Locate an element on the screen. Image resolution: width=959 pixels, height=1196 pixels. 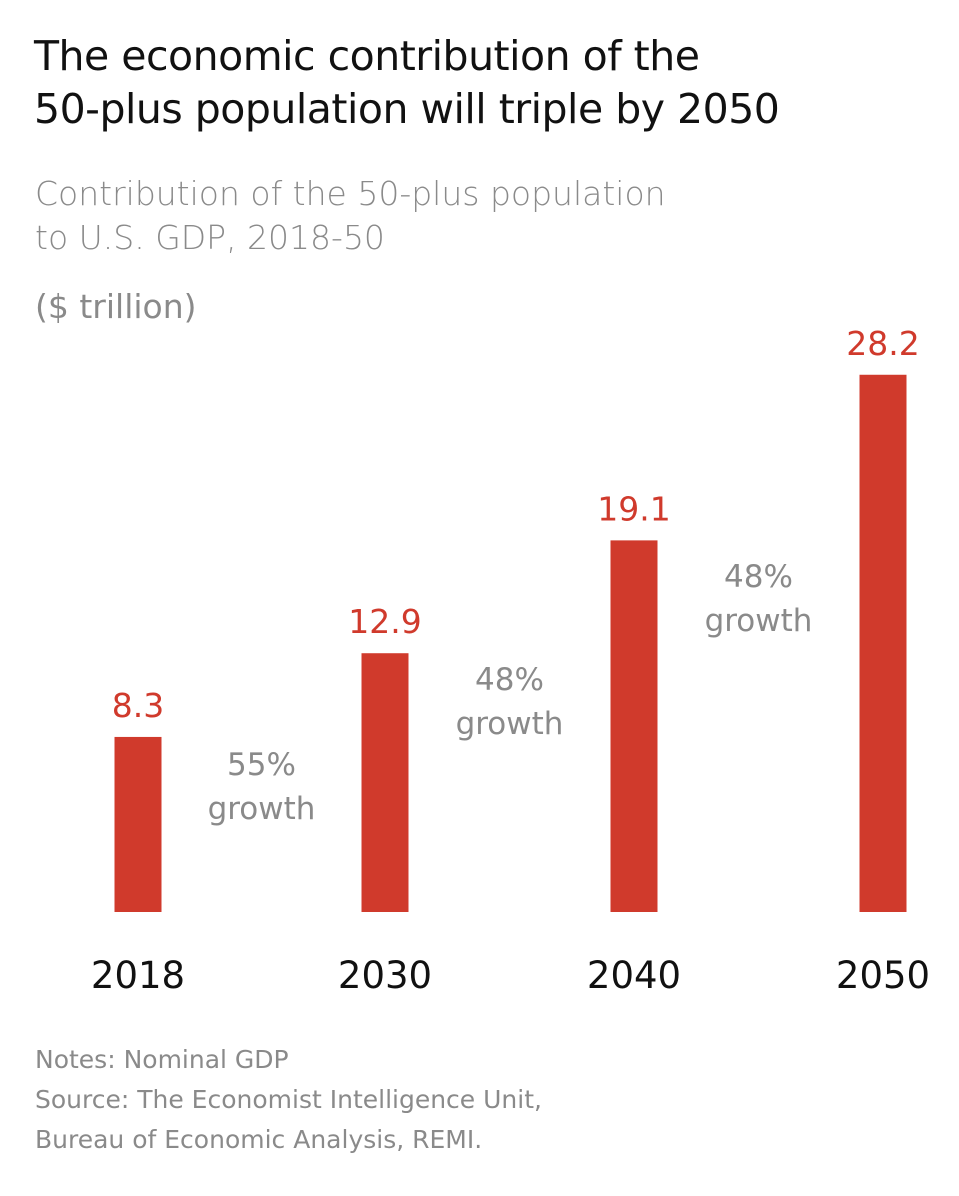
source-line-2: Bureau of Economic Analysis, REMI. is located at coordinates (259, 1139).